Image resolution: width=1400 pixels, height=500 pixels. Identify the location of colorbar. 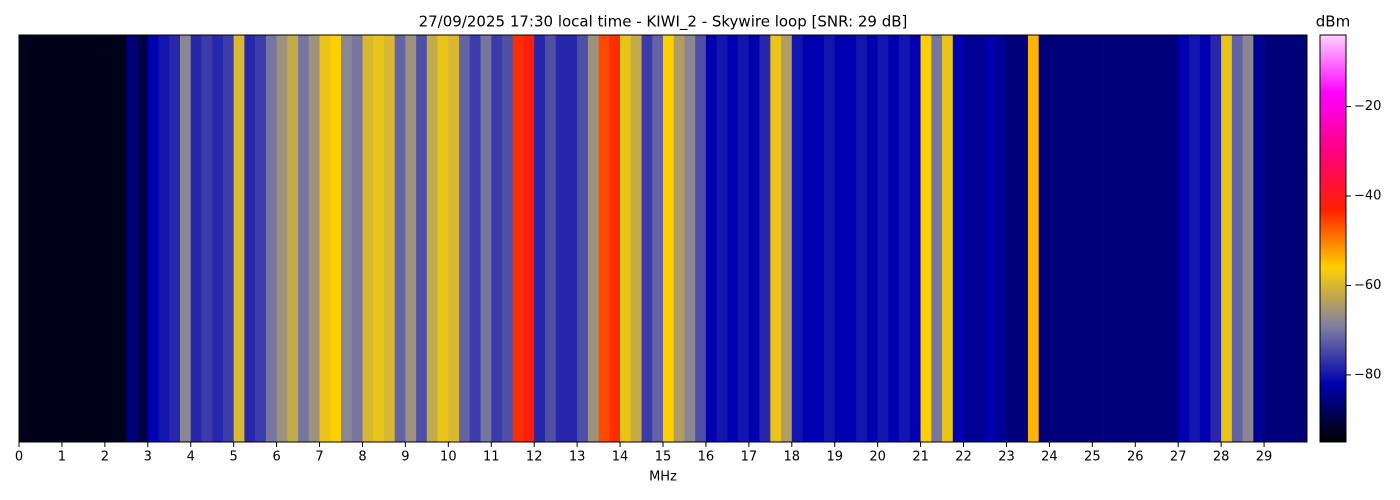
(1333, 238).